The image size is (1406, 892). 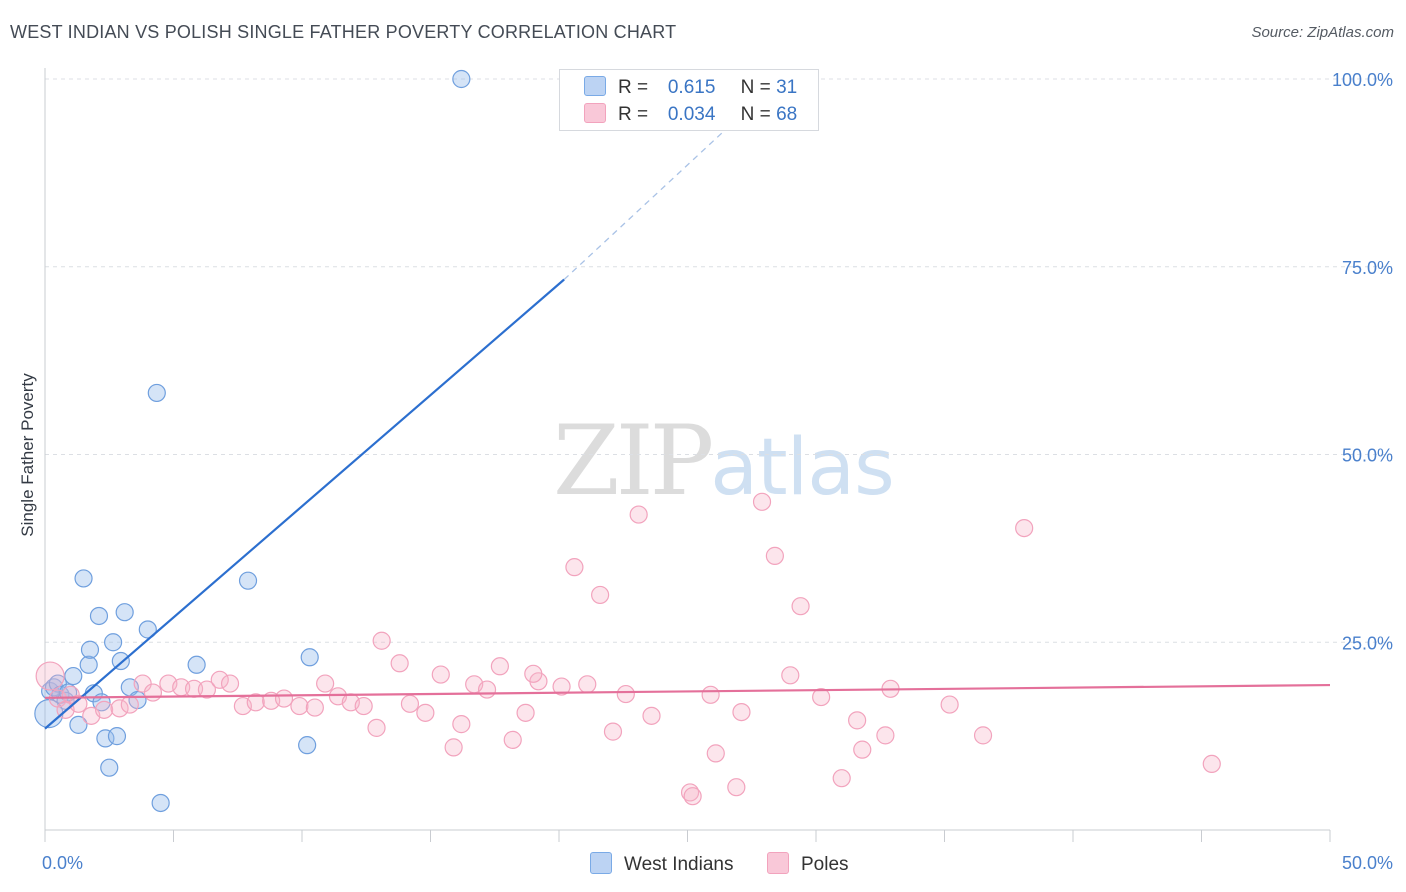 I want to click on series-legend-label: West Indians, so click(x=679, y=864).